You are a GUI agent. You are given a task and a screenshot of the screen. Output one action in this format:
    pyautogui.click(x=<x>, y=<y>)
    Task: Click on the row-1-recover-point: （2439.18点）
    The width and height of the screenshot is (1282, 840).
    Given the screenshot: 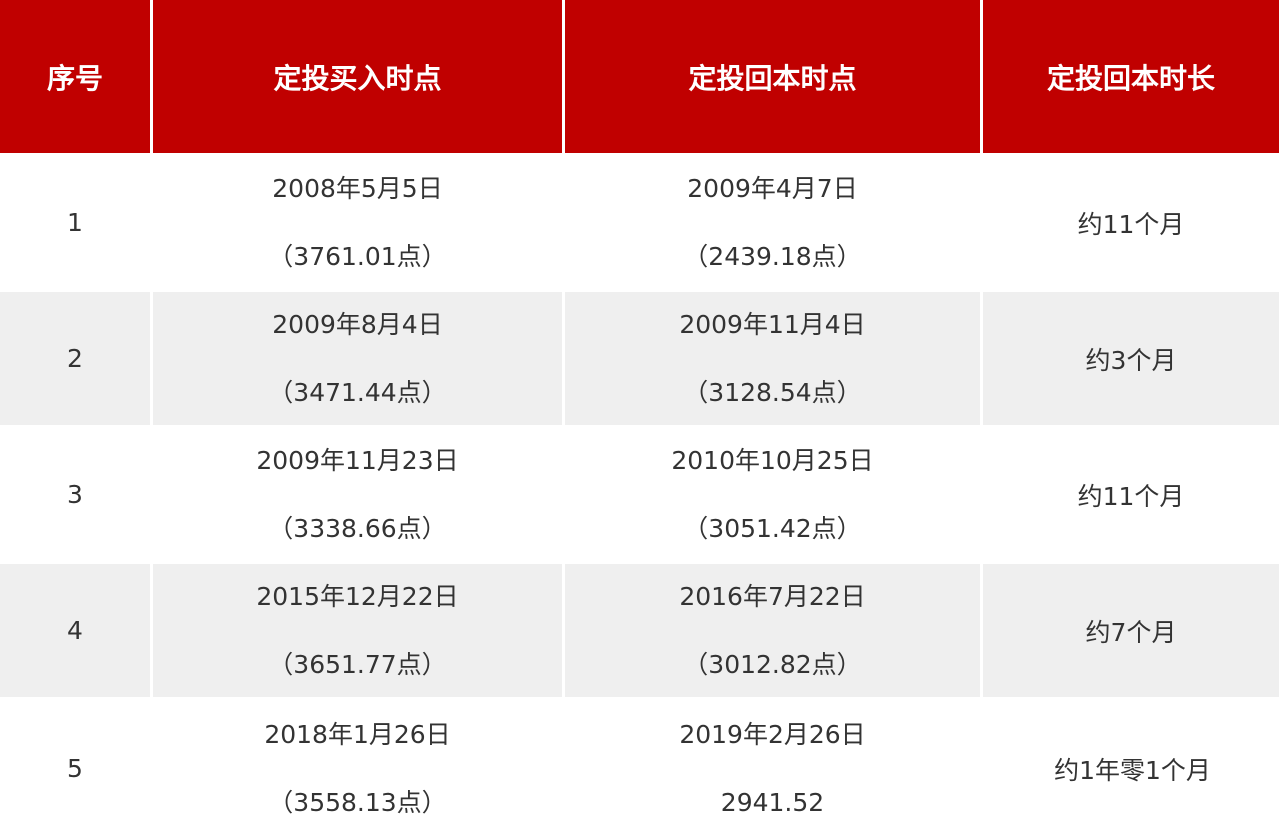 What is the action you would take?
    pyautogui.click(x=772, y=256)
    